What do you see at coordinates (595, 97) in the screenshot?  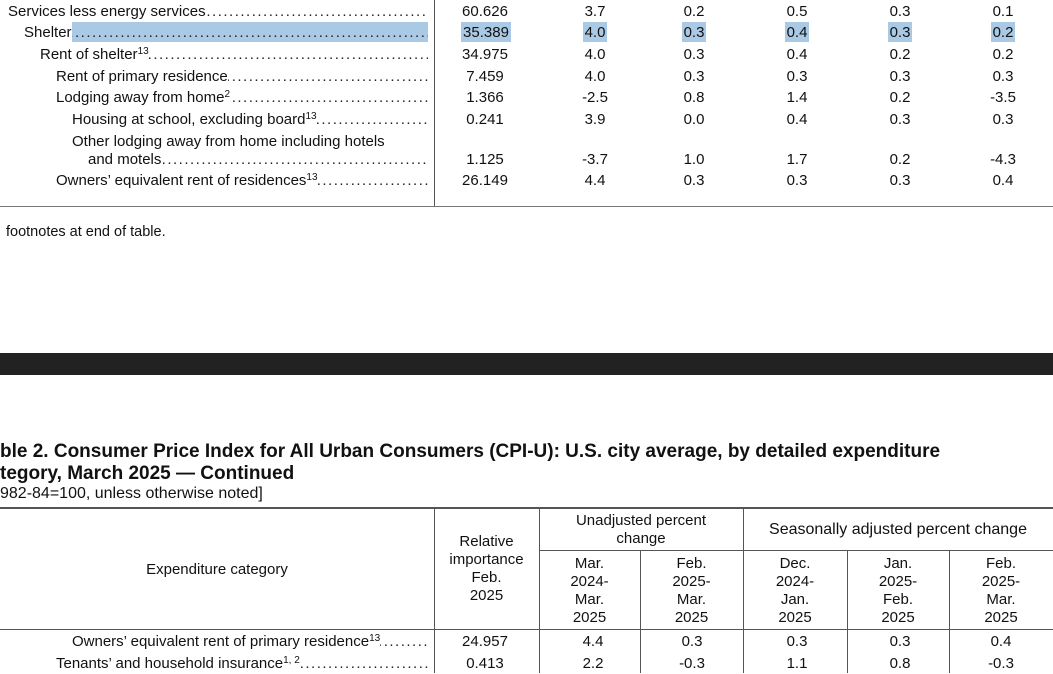 I see `value-cell: -2.5` at bounding box center [595, 97].